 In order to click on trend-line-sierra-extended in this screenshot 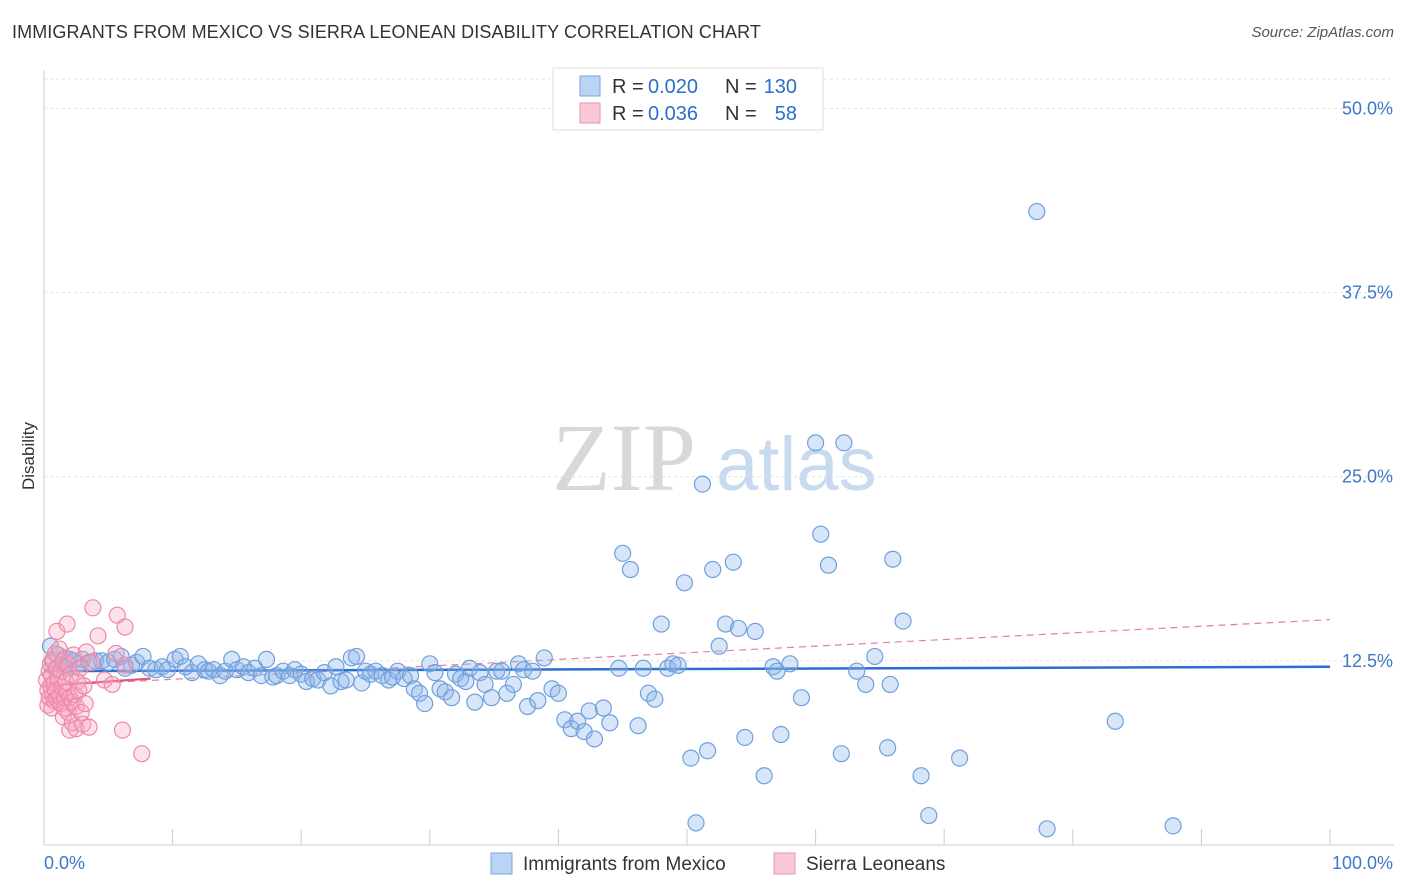, I will do `click(687, 653)`.